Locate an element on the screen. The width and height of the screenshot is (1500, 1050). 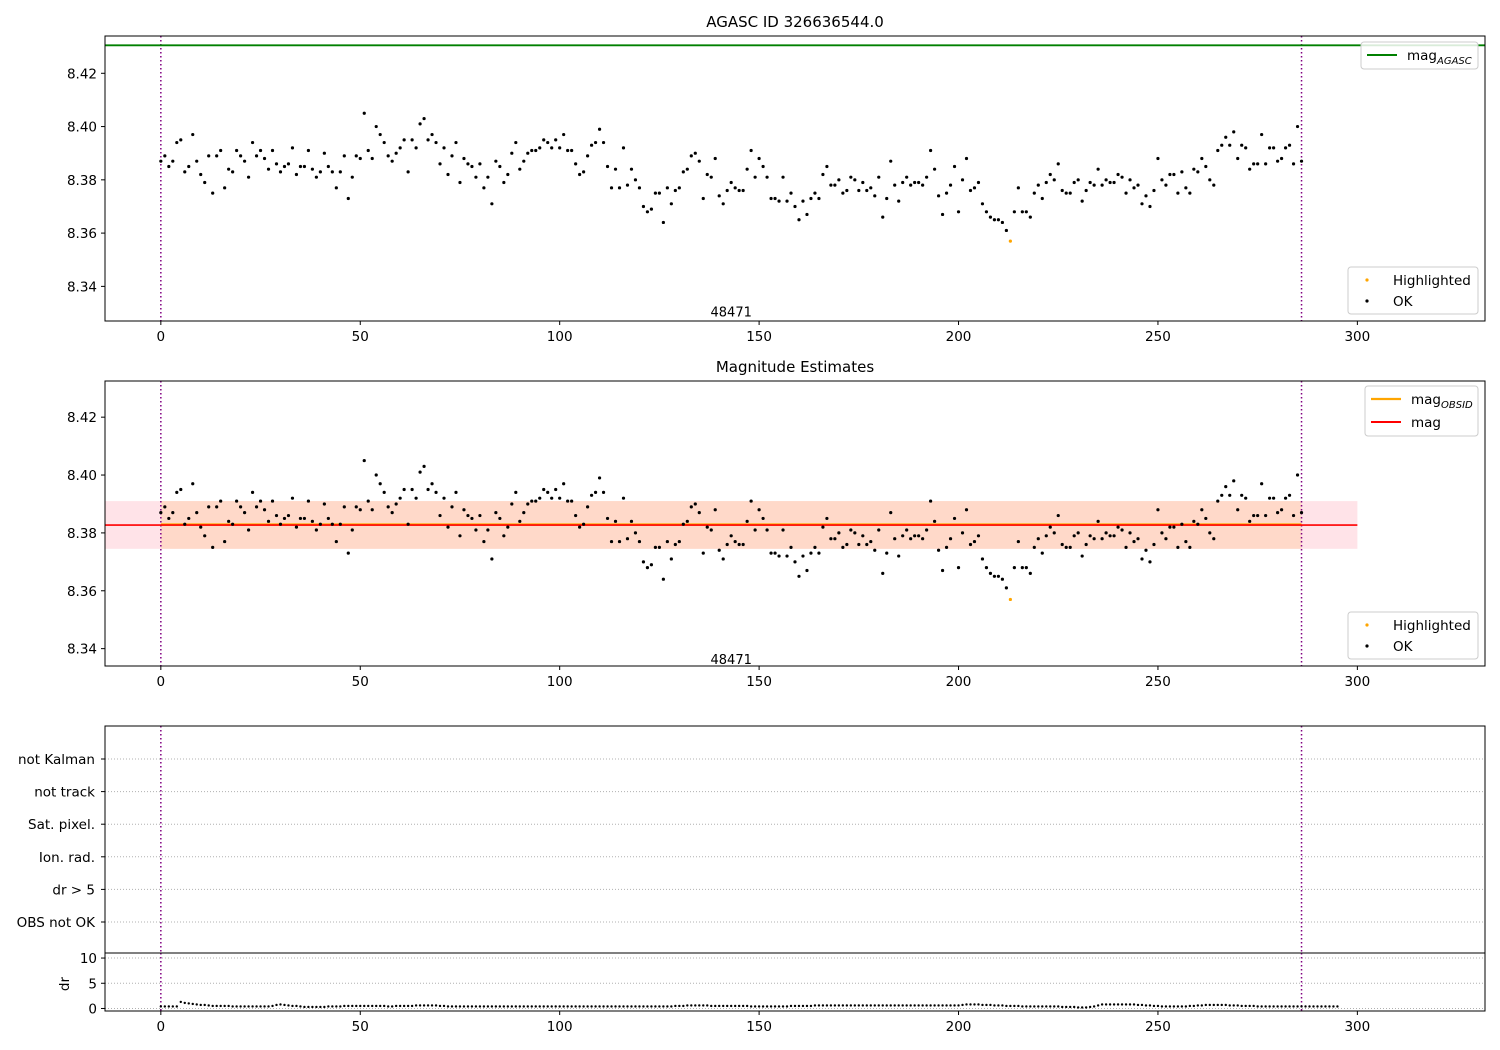
flag-label-0: not Kalman is located at coordinates (56, 760).